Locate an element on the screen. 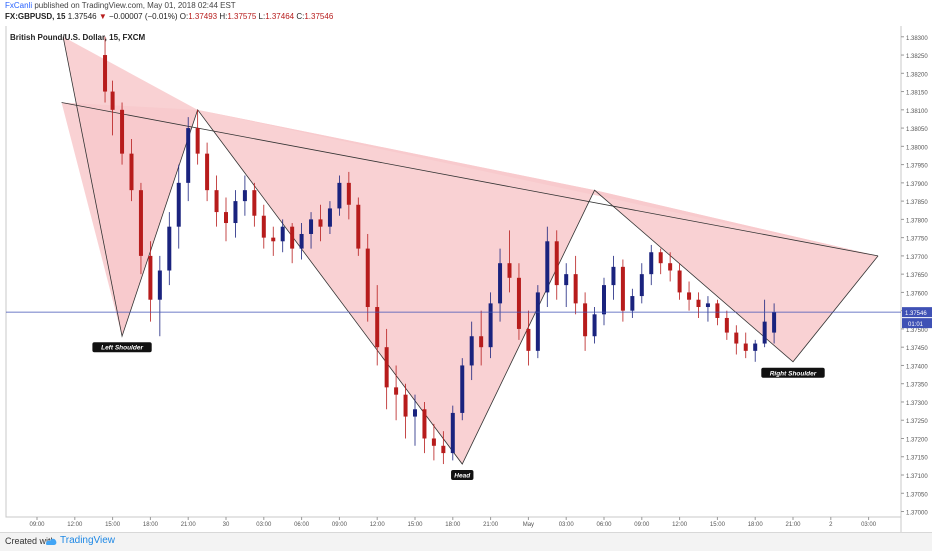 The width and height of the screenshot is (932, 555). price-tick-label: 1.38050 is located at coordinates (917, 130).